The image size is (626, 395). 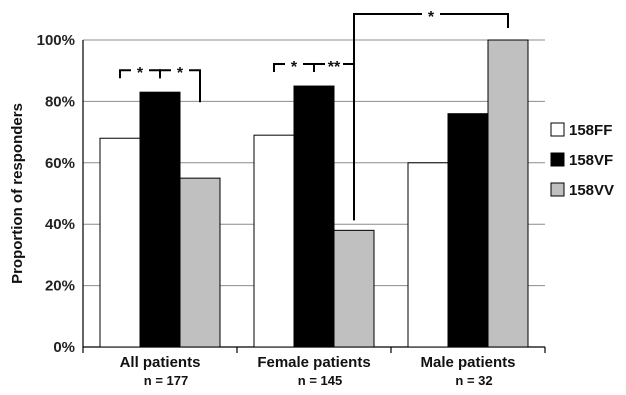 I want to click on y-tick-label: 60%, so click(x=60, y=163).